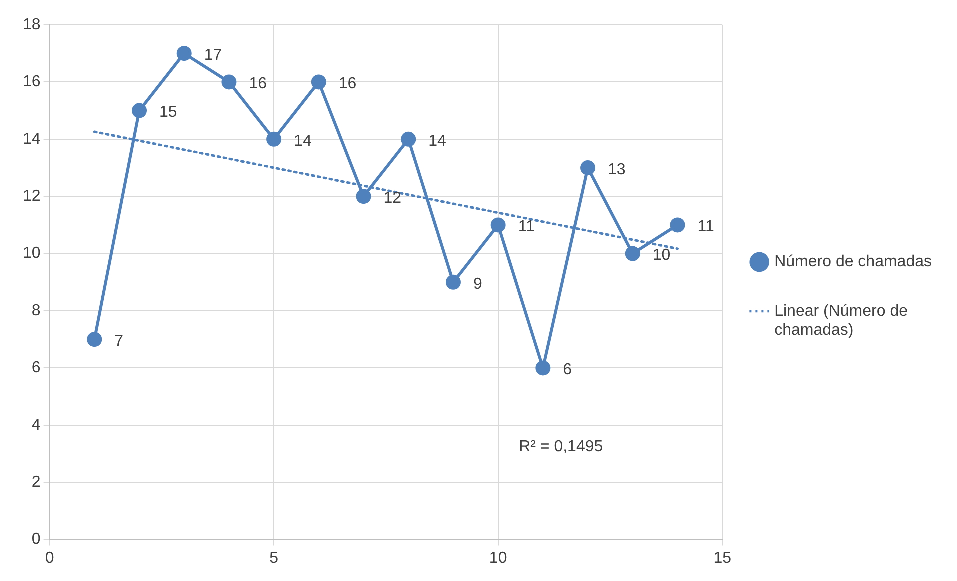 The height and width of the screenshot is (581, 957). I want to click on y-tick-label: 6, so click(36, 368).